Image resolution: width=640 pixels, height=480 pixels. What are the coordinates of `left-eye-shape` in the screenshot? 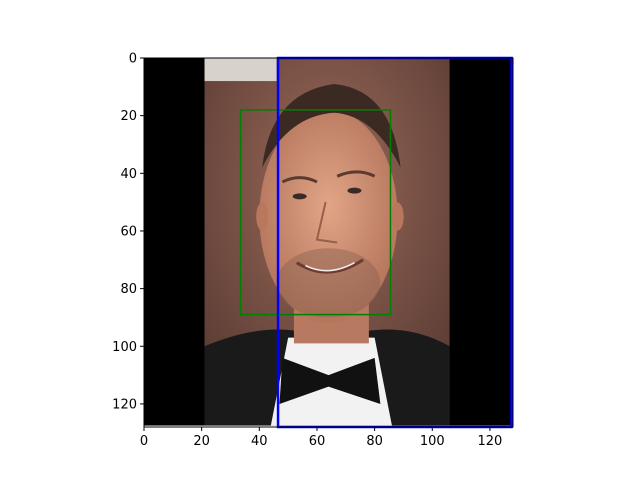 It's located at (299, 196).